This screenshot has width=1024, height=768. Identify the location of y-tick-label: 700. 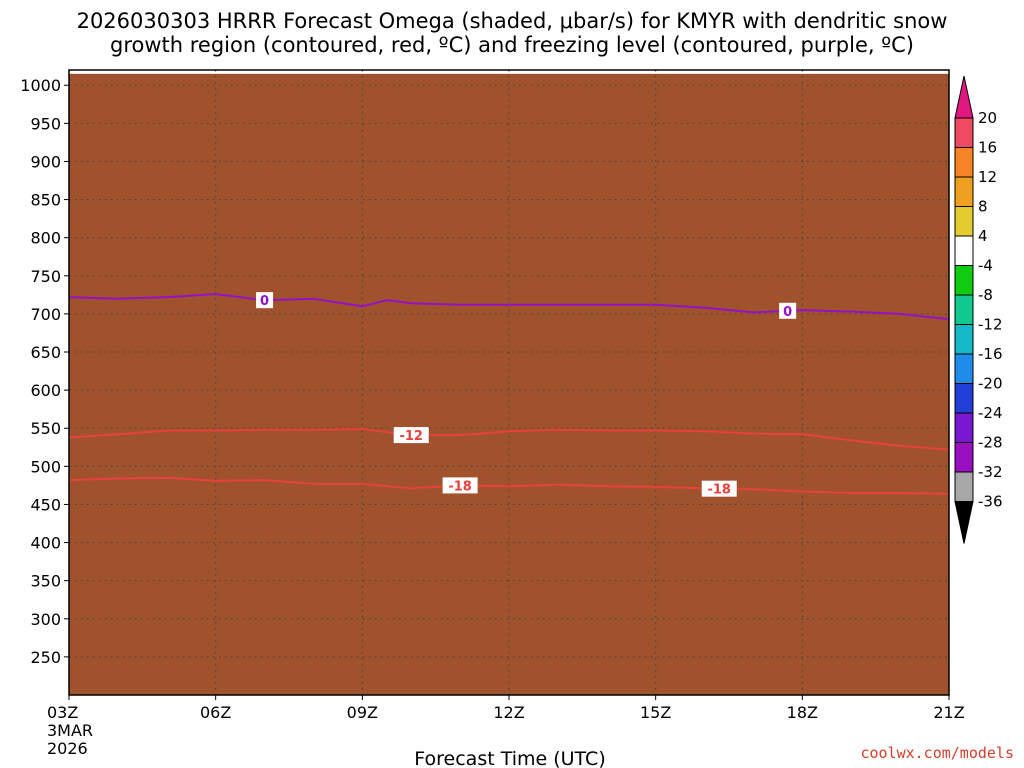
(45, 314).